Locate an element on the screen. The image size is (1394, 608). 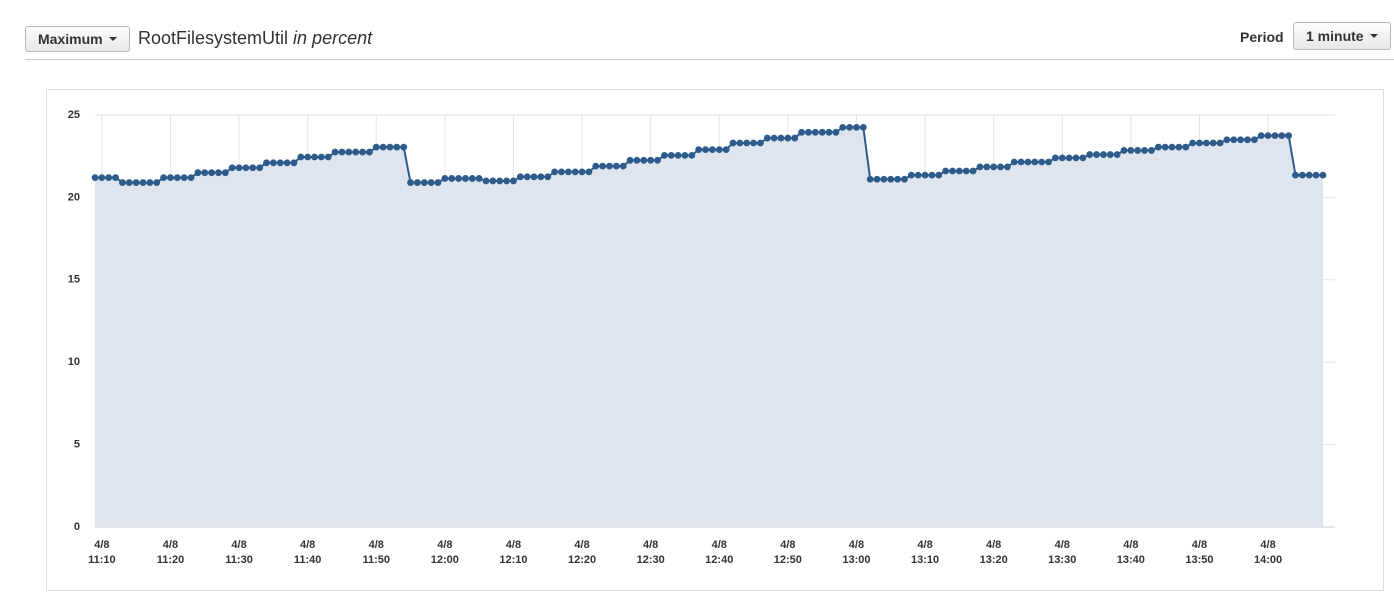
period-dropdown: 1 minute is located at coordinates (1342, 36).